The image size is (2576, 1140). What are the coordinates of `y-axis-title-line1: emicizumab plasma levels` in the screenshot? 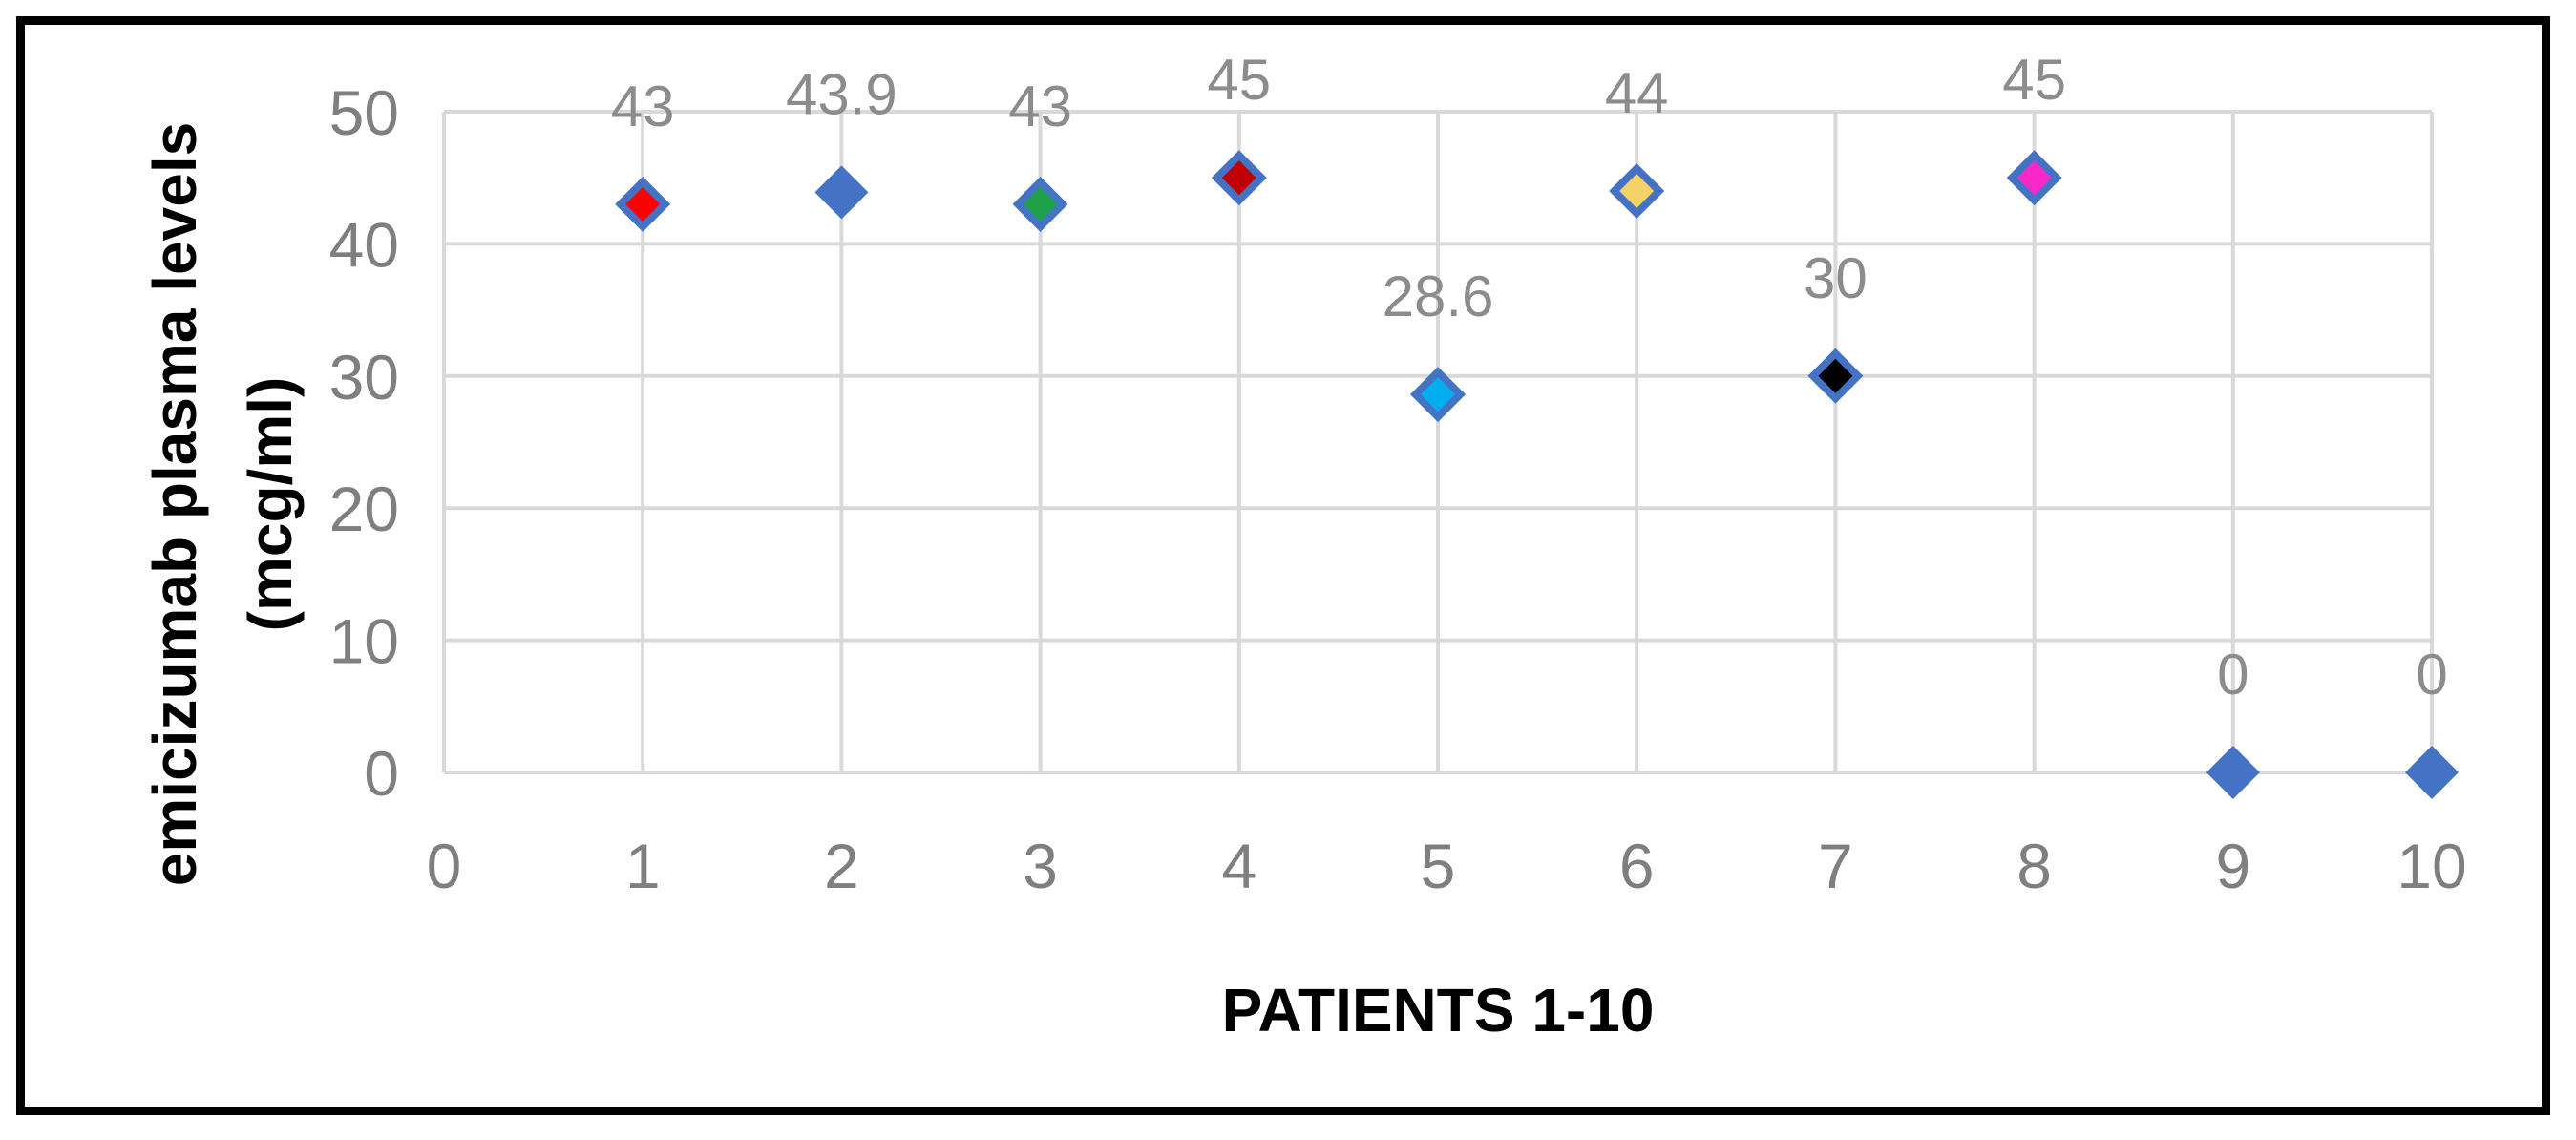 It's located at (174, 504).